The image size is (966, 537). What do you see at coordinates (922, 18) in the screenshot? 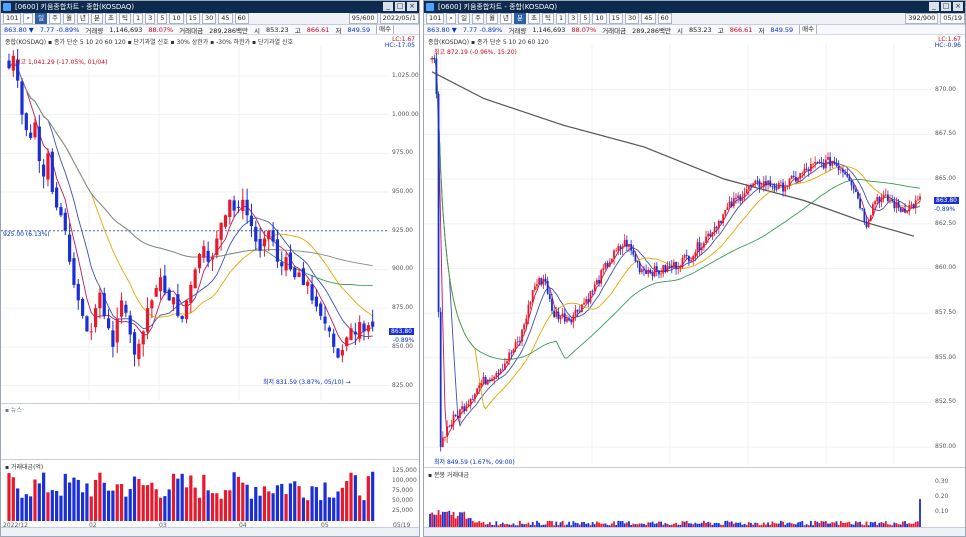
I see `count-field: 392/900` at bounding box center [922, 18].